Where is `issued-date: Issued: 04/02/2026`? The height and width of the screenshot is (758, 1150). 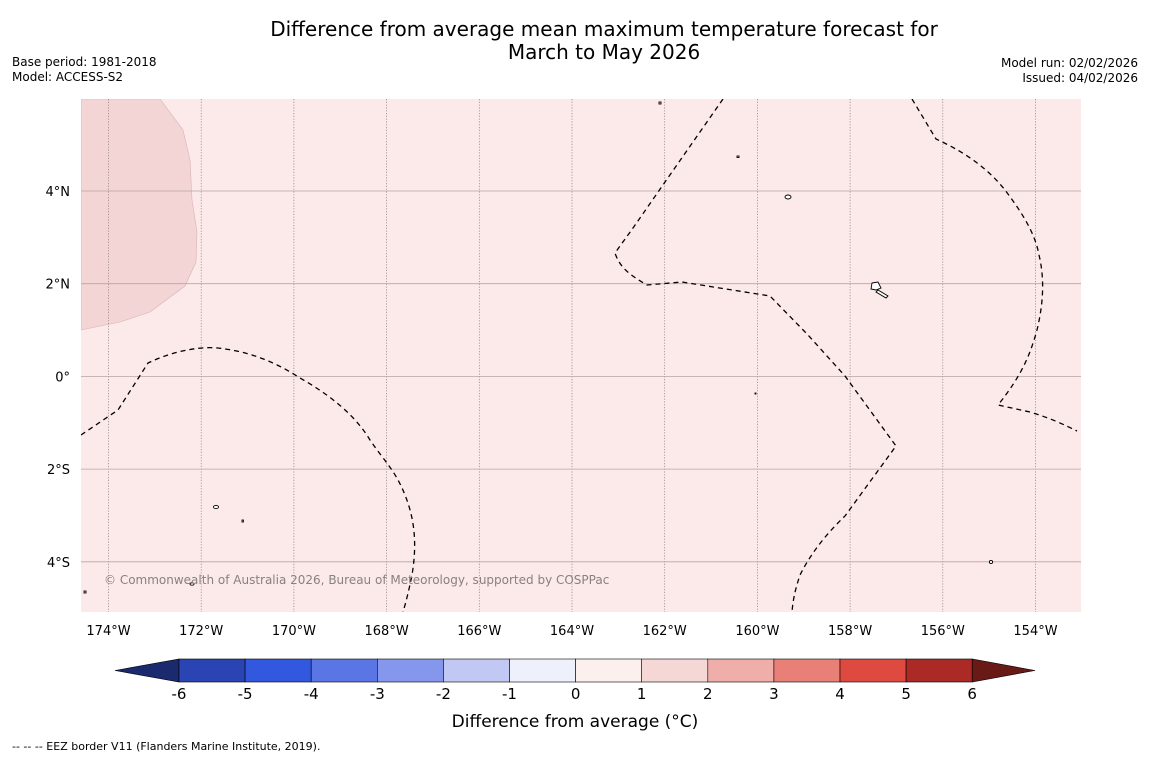
issued-date: Issued: 04/02/2026 is located at coordinates (1080, 78).